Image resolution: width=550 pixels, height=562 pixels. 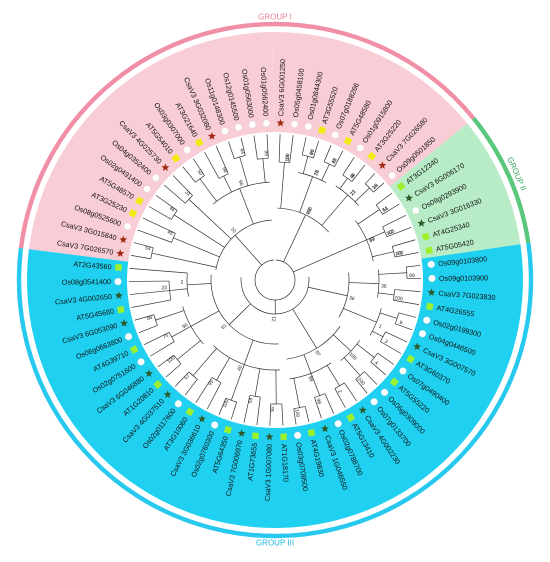 I want to click on bootstrap-value: 23, so click(x=353, y=193).